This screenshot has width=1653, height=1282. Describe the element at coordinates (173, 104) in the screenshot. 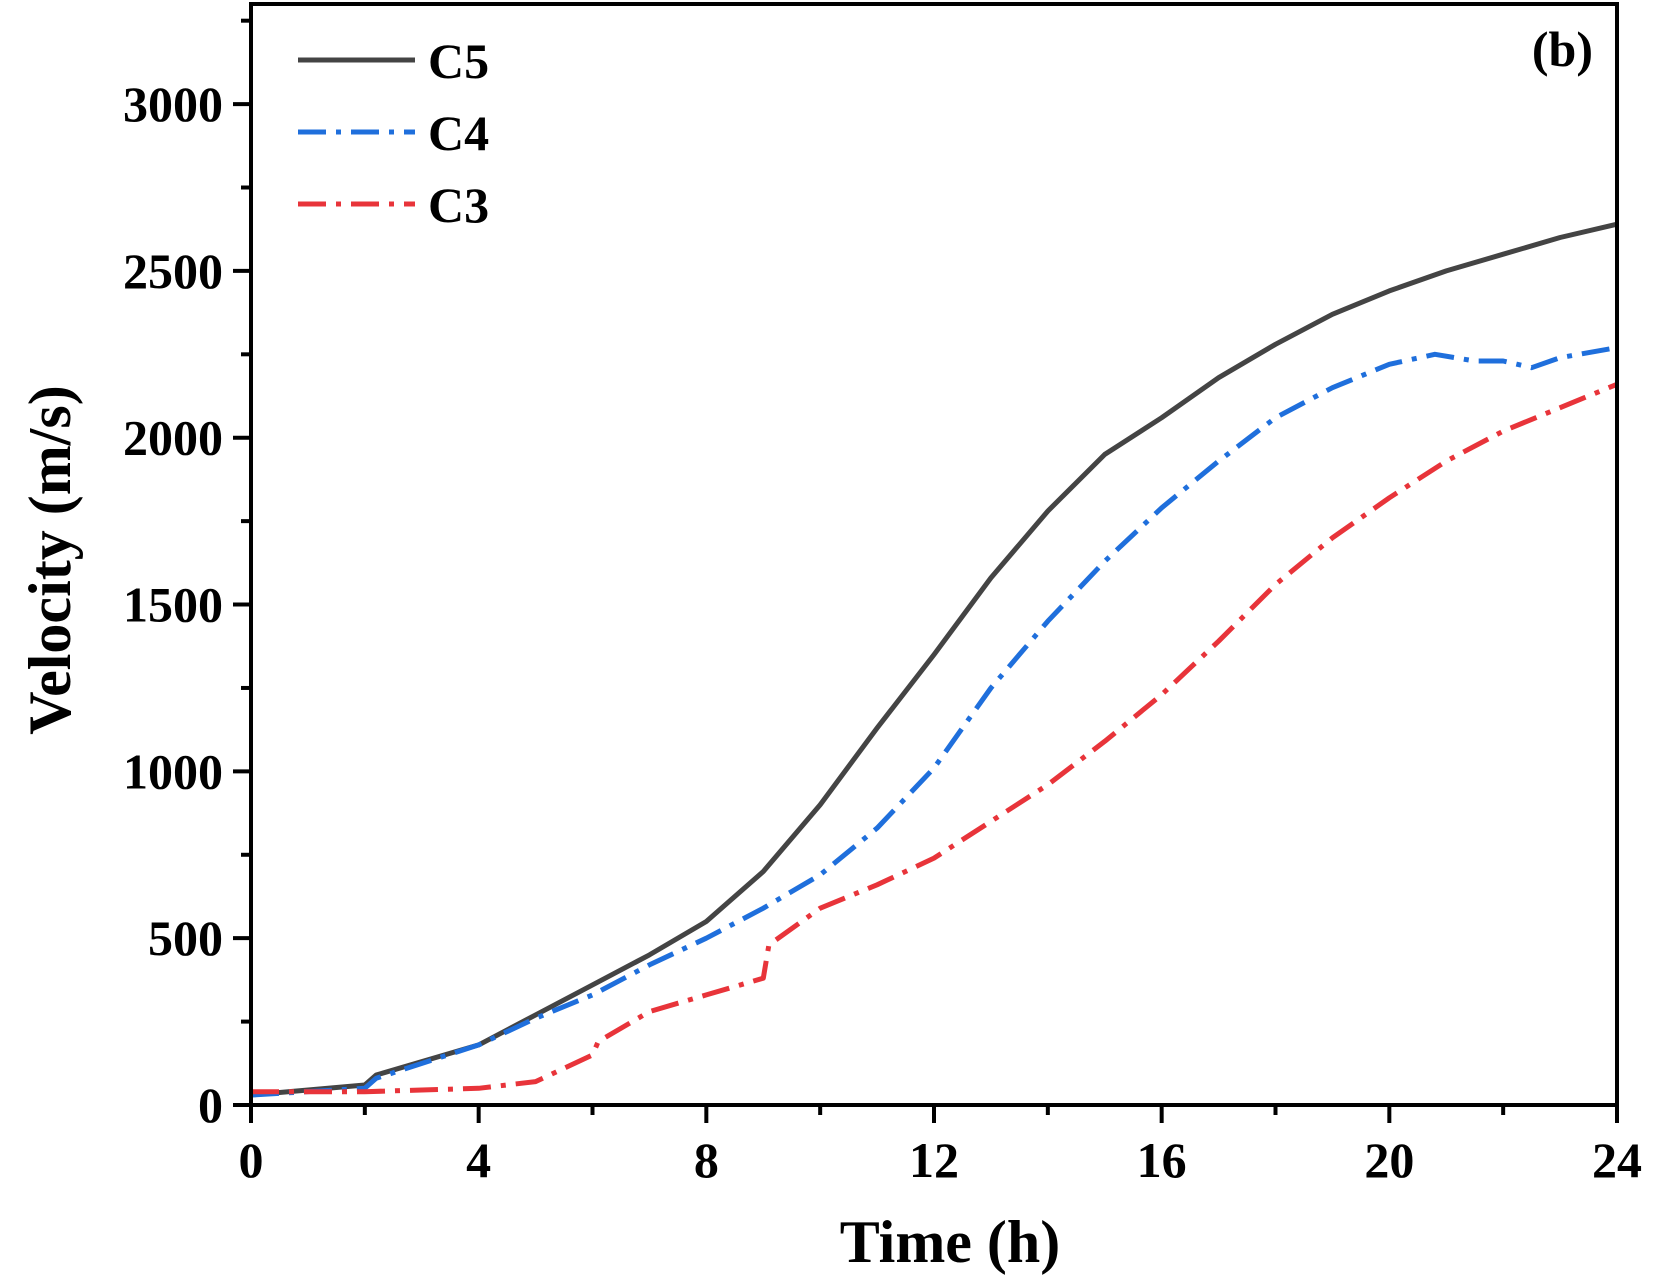

I see `y-tick-label: 3000` at that location.